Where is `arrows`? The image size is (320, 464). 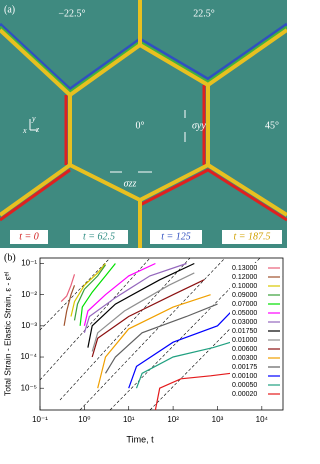 arrows is located at coordinates (107, 141).